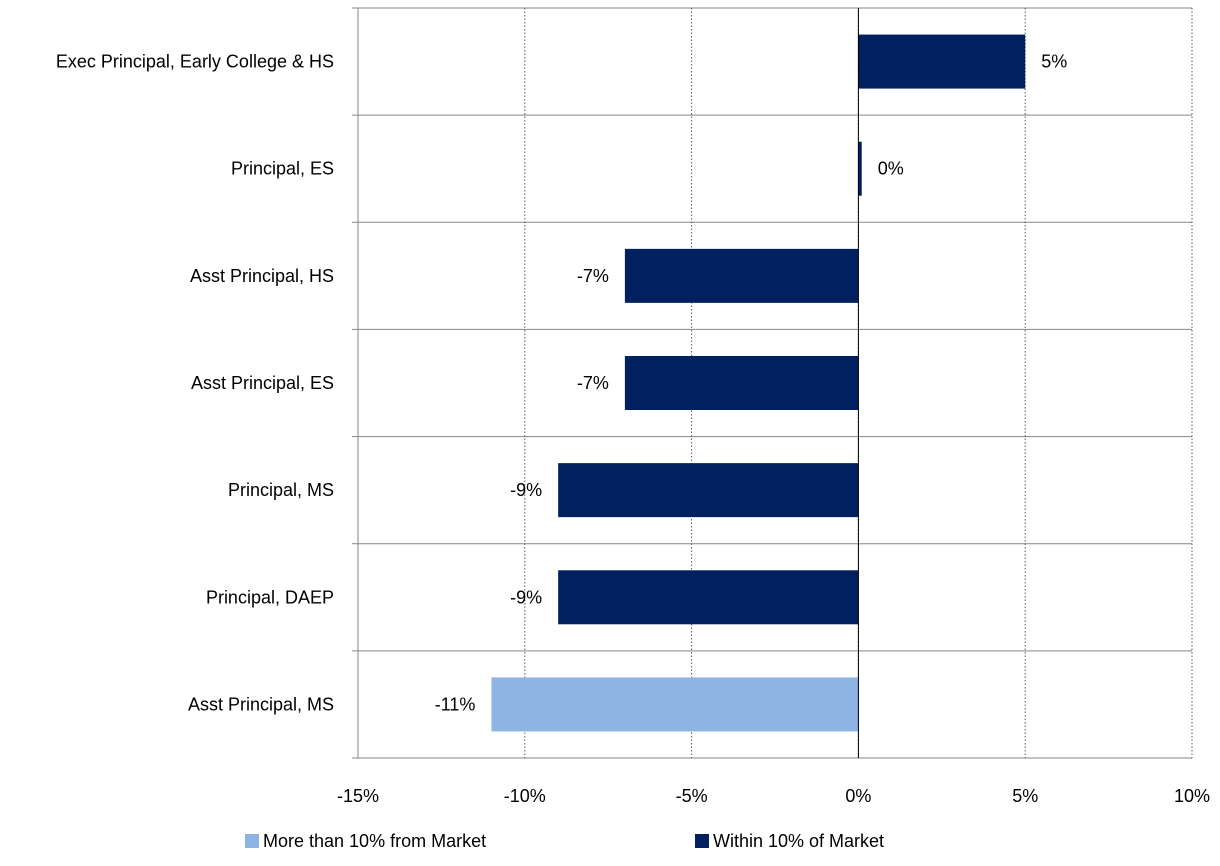  What do you see at coordinates (195, 62) in the screenshot?
I see `category-label: Exec Principal, Early College & HS` at bounding box center [195, 62].